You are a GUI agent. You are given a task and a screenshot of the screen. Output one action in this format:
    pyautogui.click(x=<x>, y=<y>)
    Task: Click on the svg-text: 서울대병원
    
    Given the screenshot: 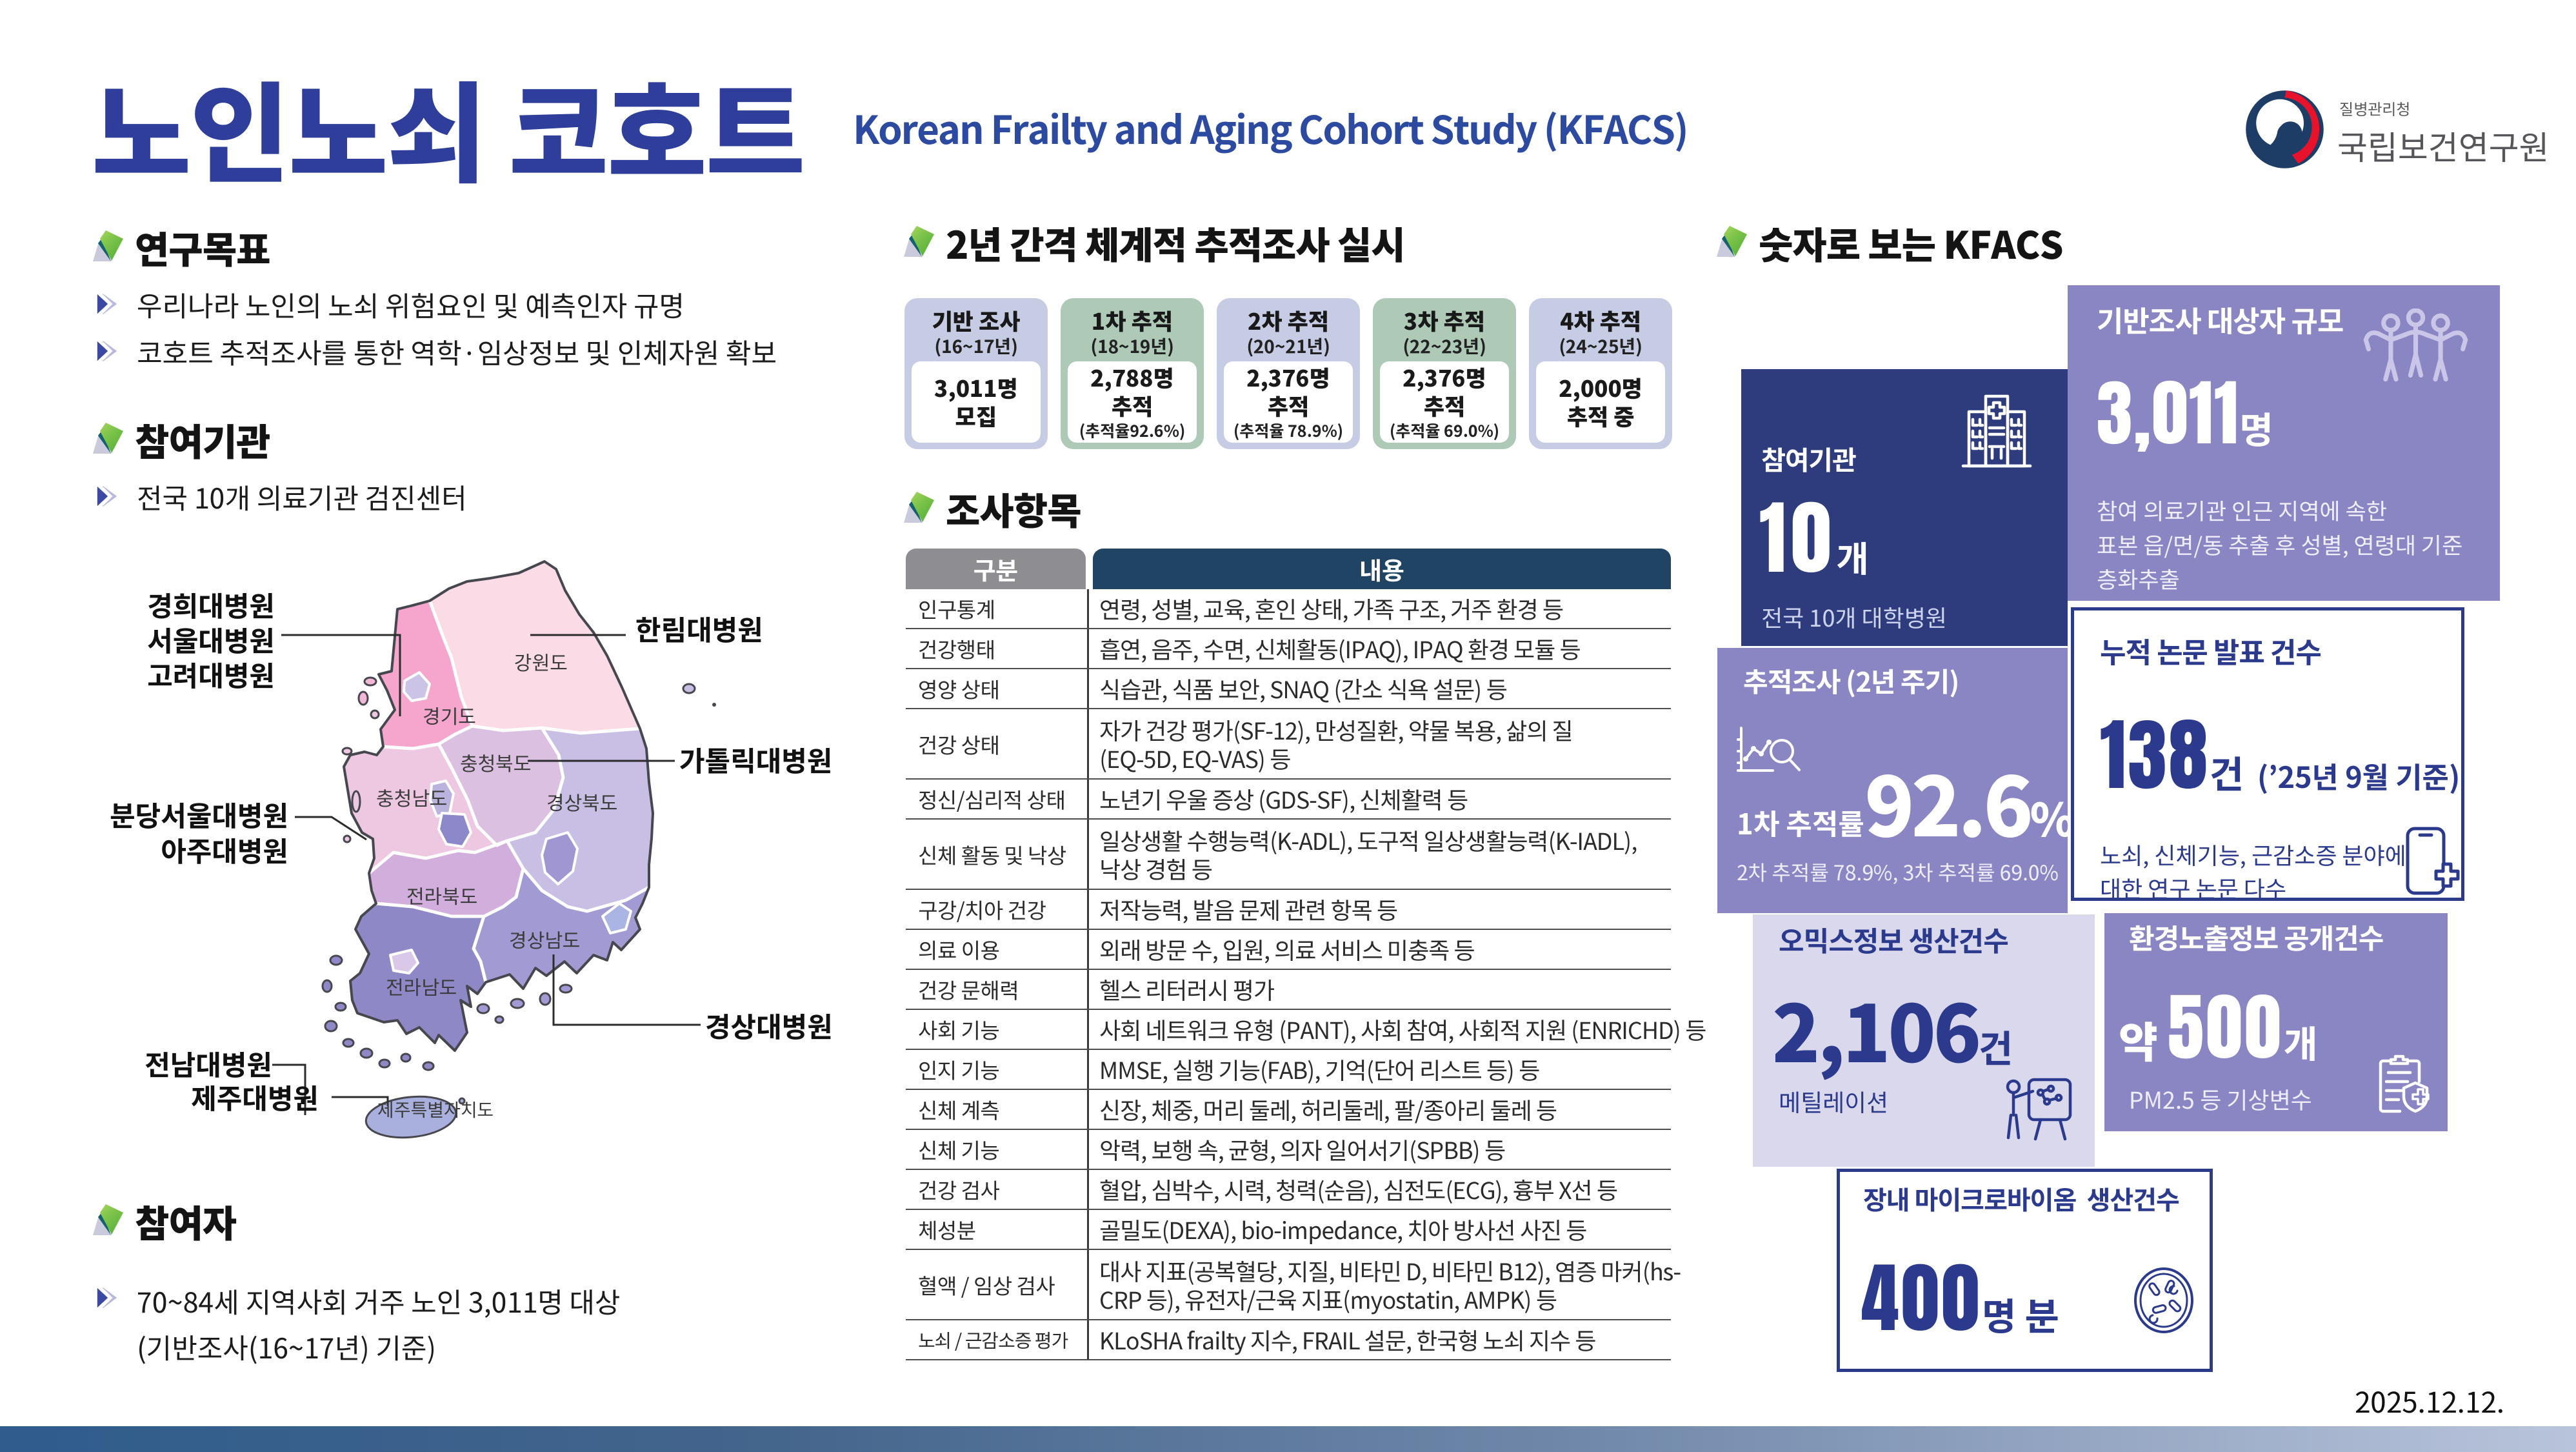 What is the action you would take?
    pyautogui.click(x=211, y=640)
    